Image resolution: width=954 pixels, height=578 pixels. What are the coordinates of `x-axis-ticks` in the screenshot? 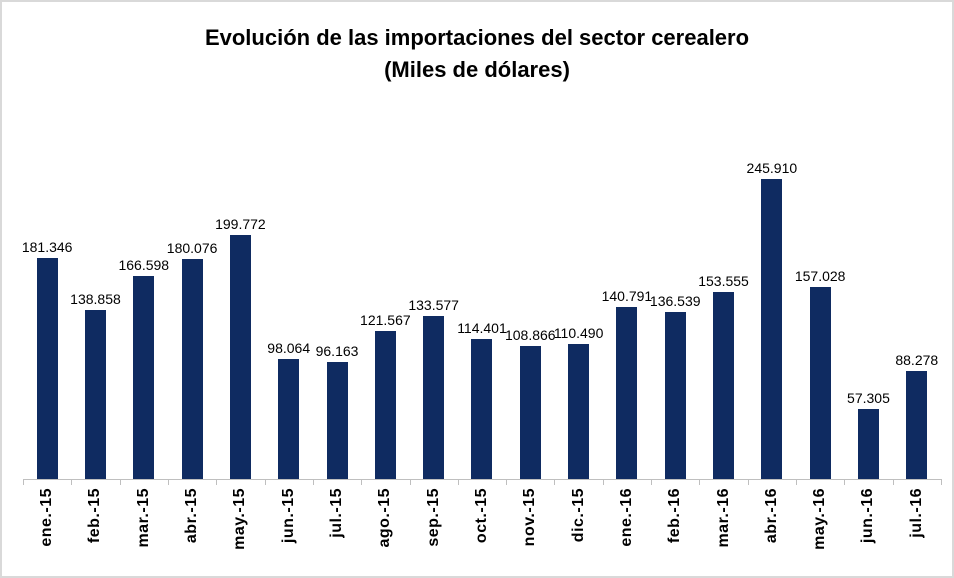 It's located at (482, 482).